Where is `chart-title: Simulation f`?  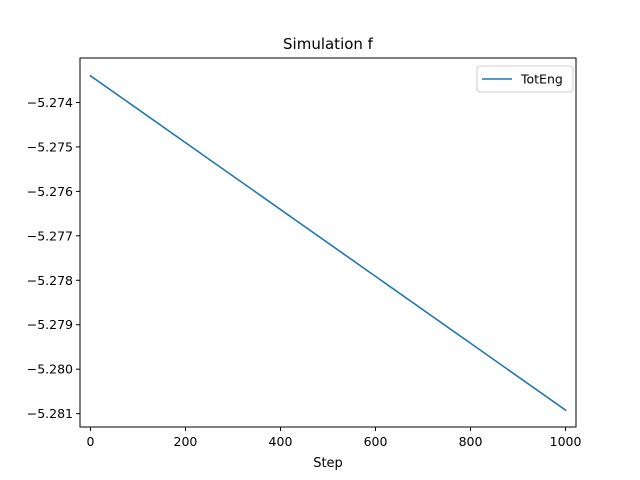
chart-title: Simulation f is located at coordinates (328, 44).